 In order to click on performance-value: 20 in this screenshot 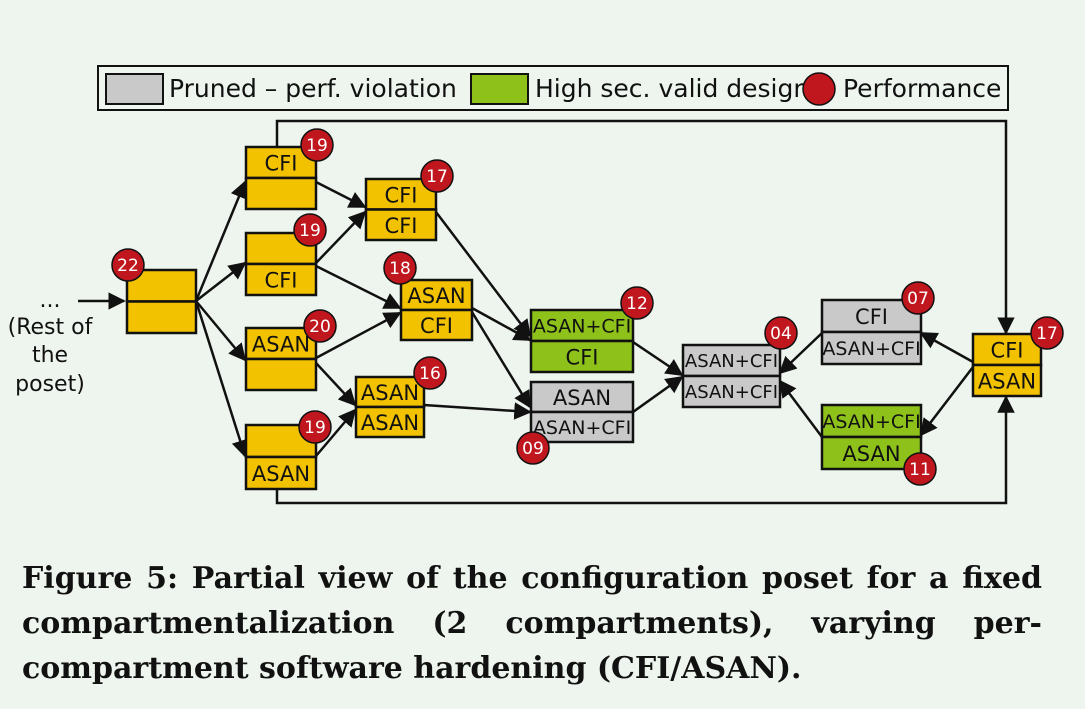, I will do `click(320, 327)`.